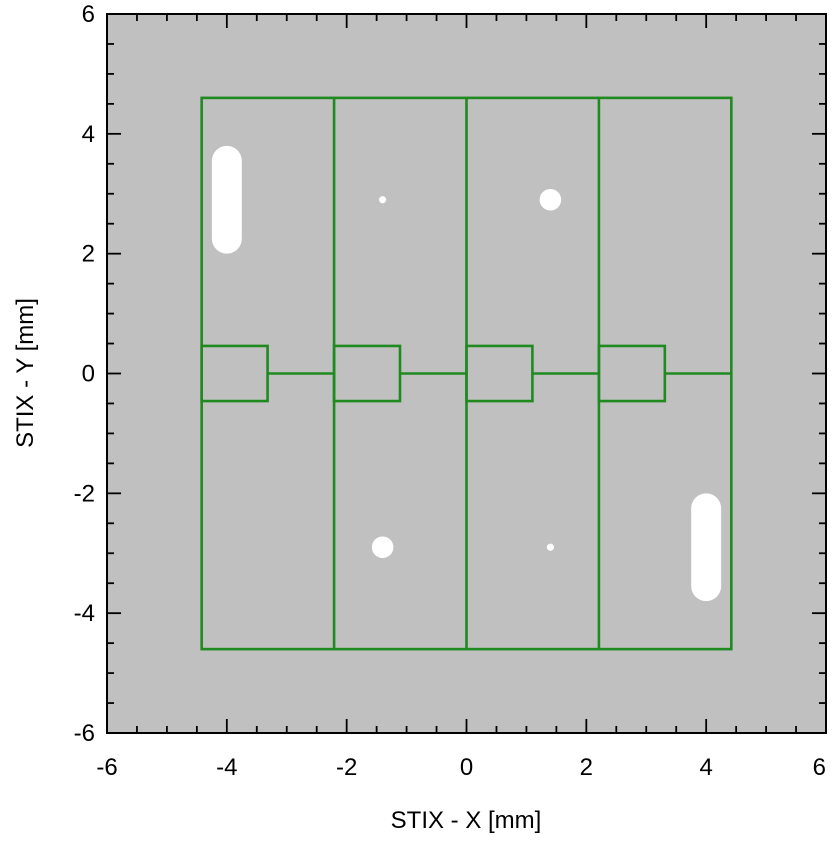 This screenshot has width=840, height=841. I want to click on x-tick-label: 0, so click(466, 767).